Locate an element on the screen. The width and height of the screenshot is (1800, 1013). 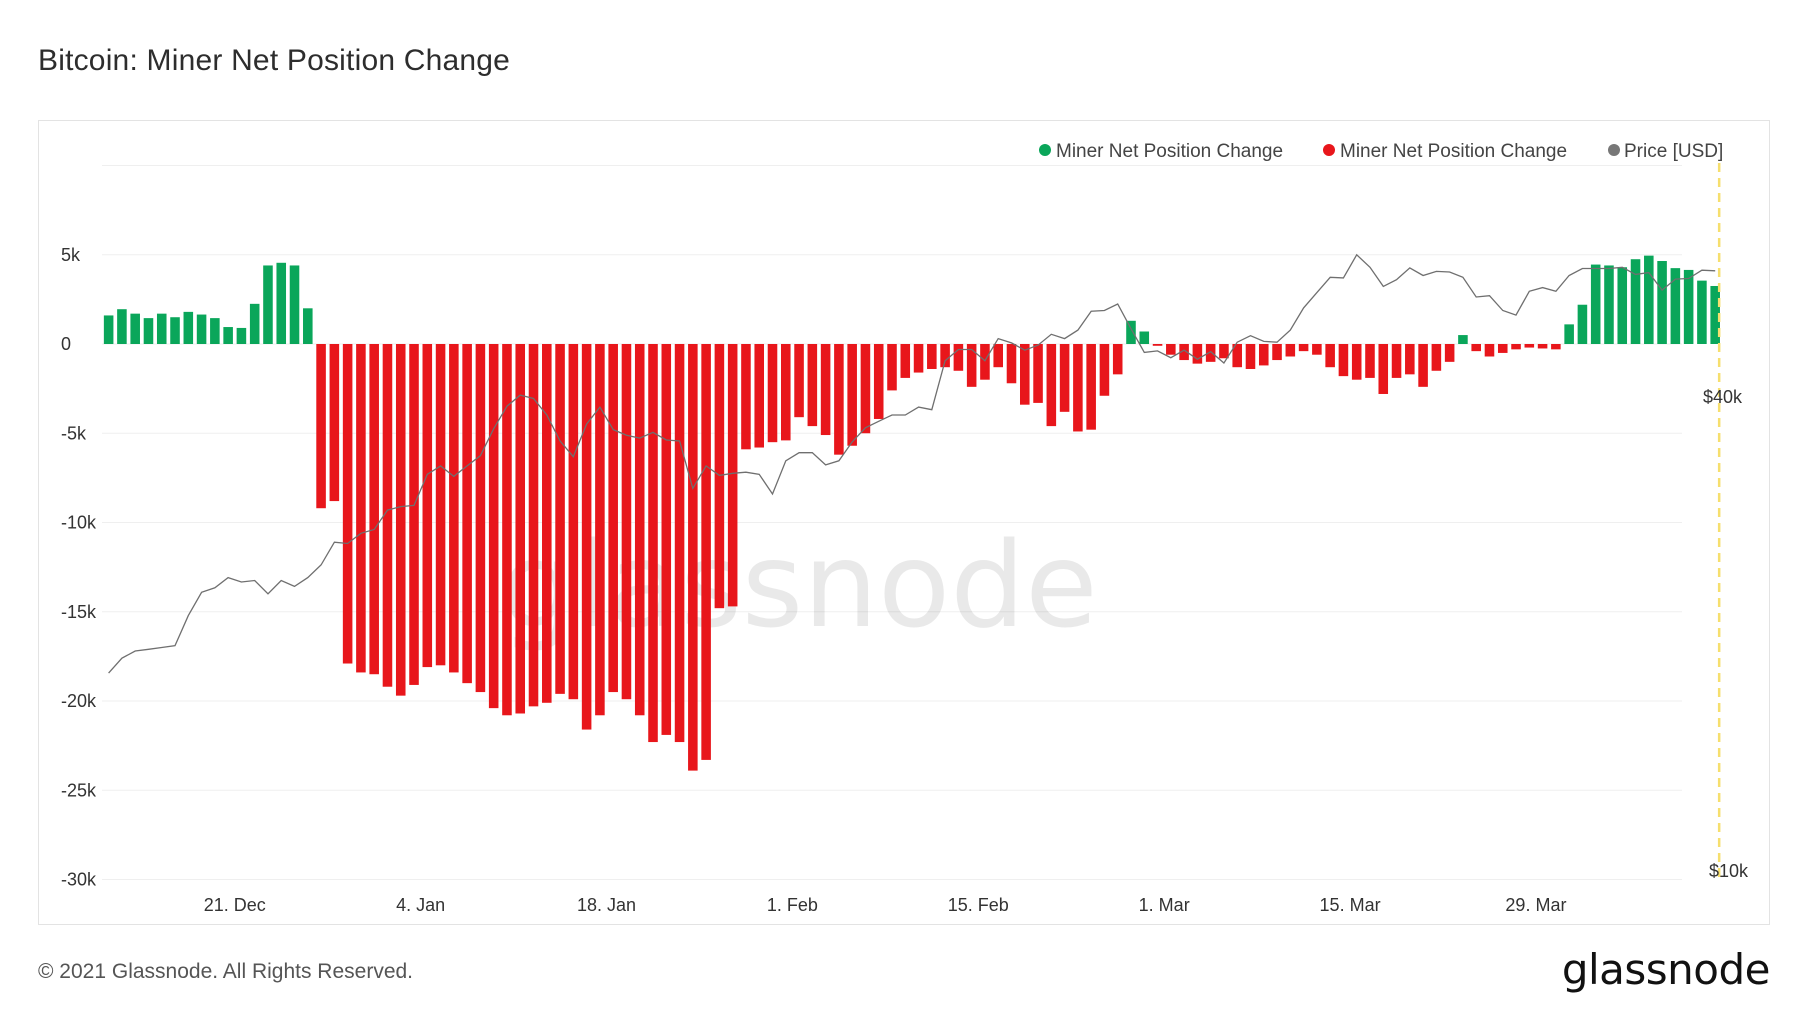
y-right-tick-label: $40k is located at coordinates (1723, 397).